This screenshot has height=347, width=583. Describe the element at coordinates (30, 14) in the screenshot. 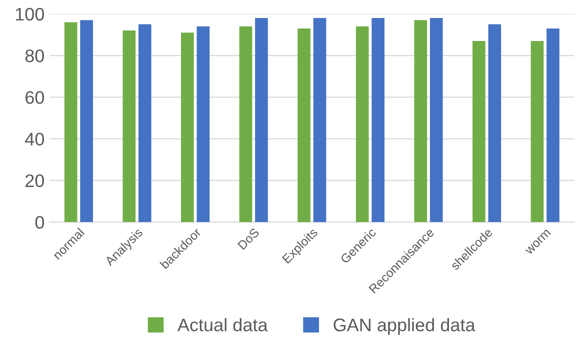

I see `y-tick-label: 100` at that location.